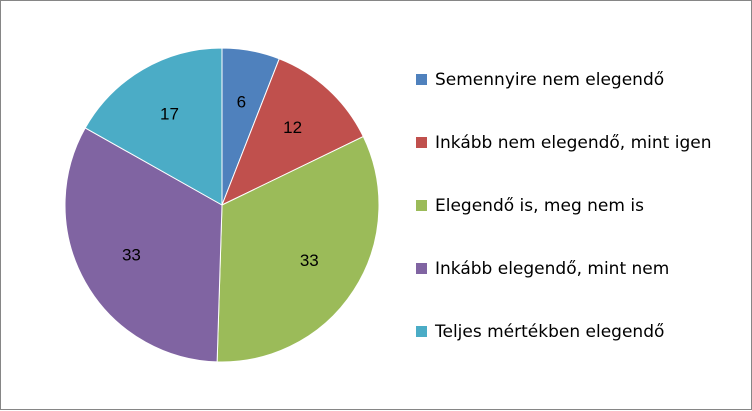  I want to click on legend-label-1: Semennyire nem elegendő, so click(550, 79).